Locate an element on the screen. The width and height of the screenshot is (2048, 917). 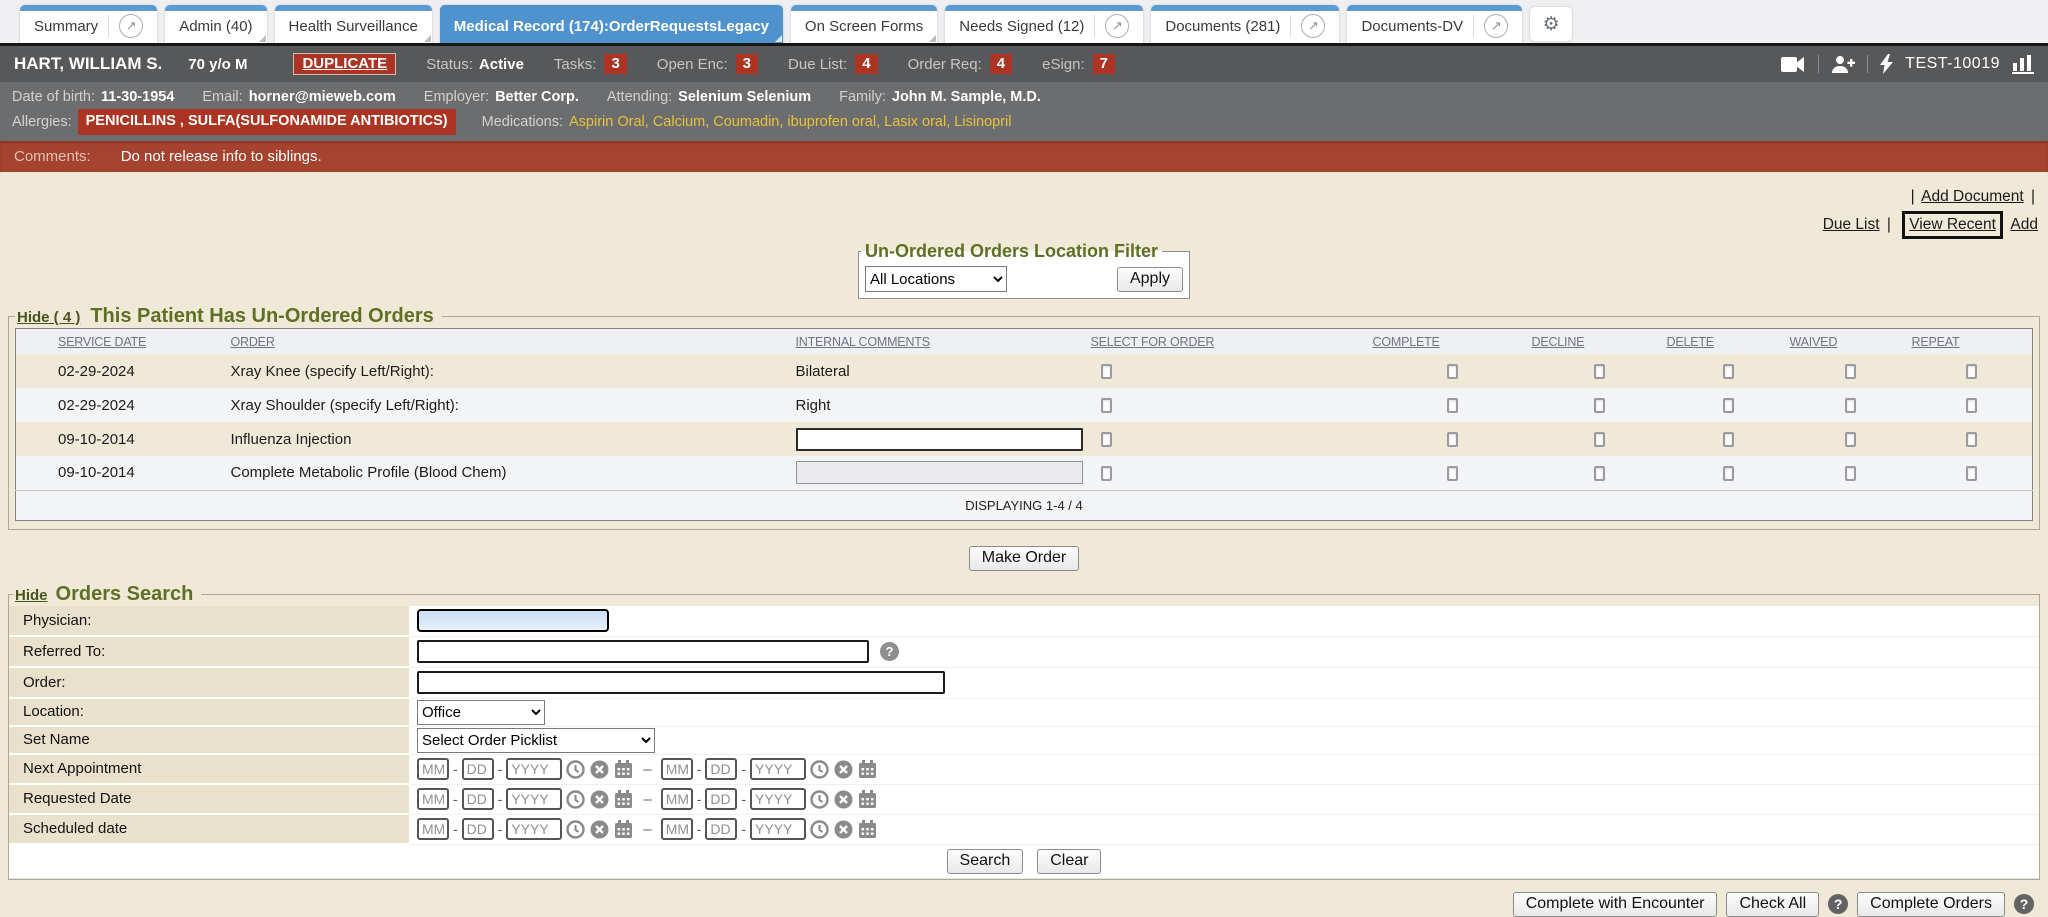
hide-orders-search-link: Hide is located at coordinates (31, 595).